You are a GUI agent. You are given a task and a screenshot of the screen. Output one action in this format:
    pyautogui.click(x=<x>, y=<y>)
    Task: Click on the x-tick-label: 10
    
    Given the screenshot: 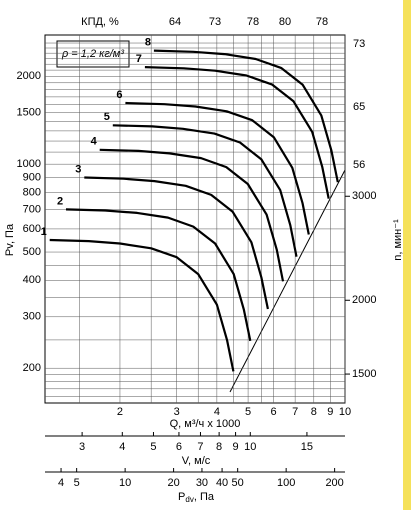 What is the action you would take?
    pyautogui.click(x=345, y=412)
    